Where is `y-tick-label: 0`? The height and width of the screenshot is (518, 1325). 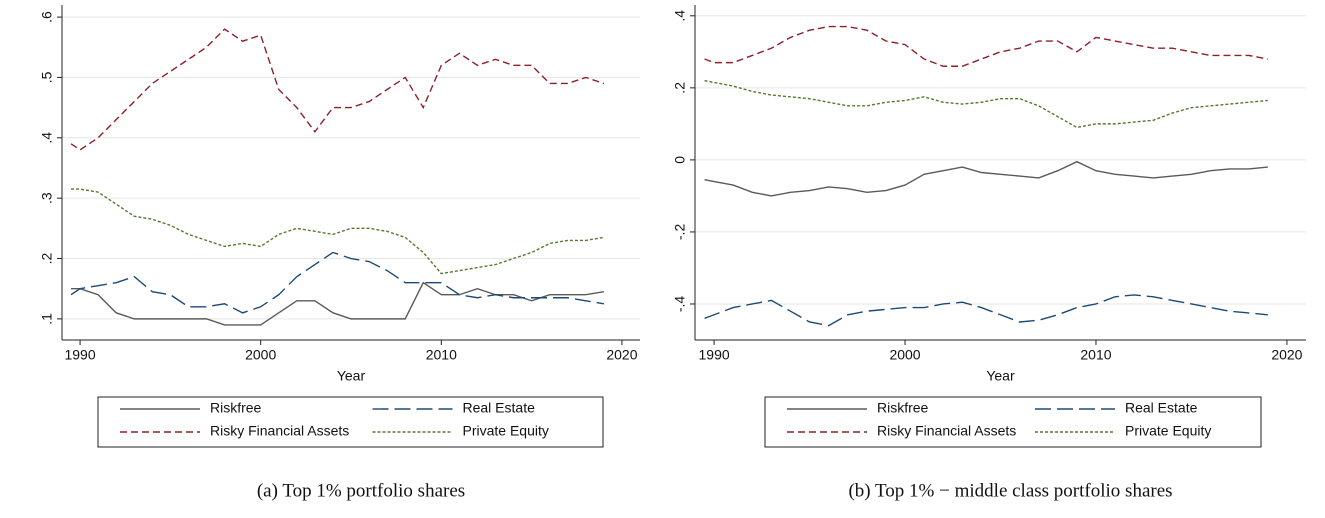 y-tick-label: 0 is located at coordinates (680, 160).